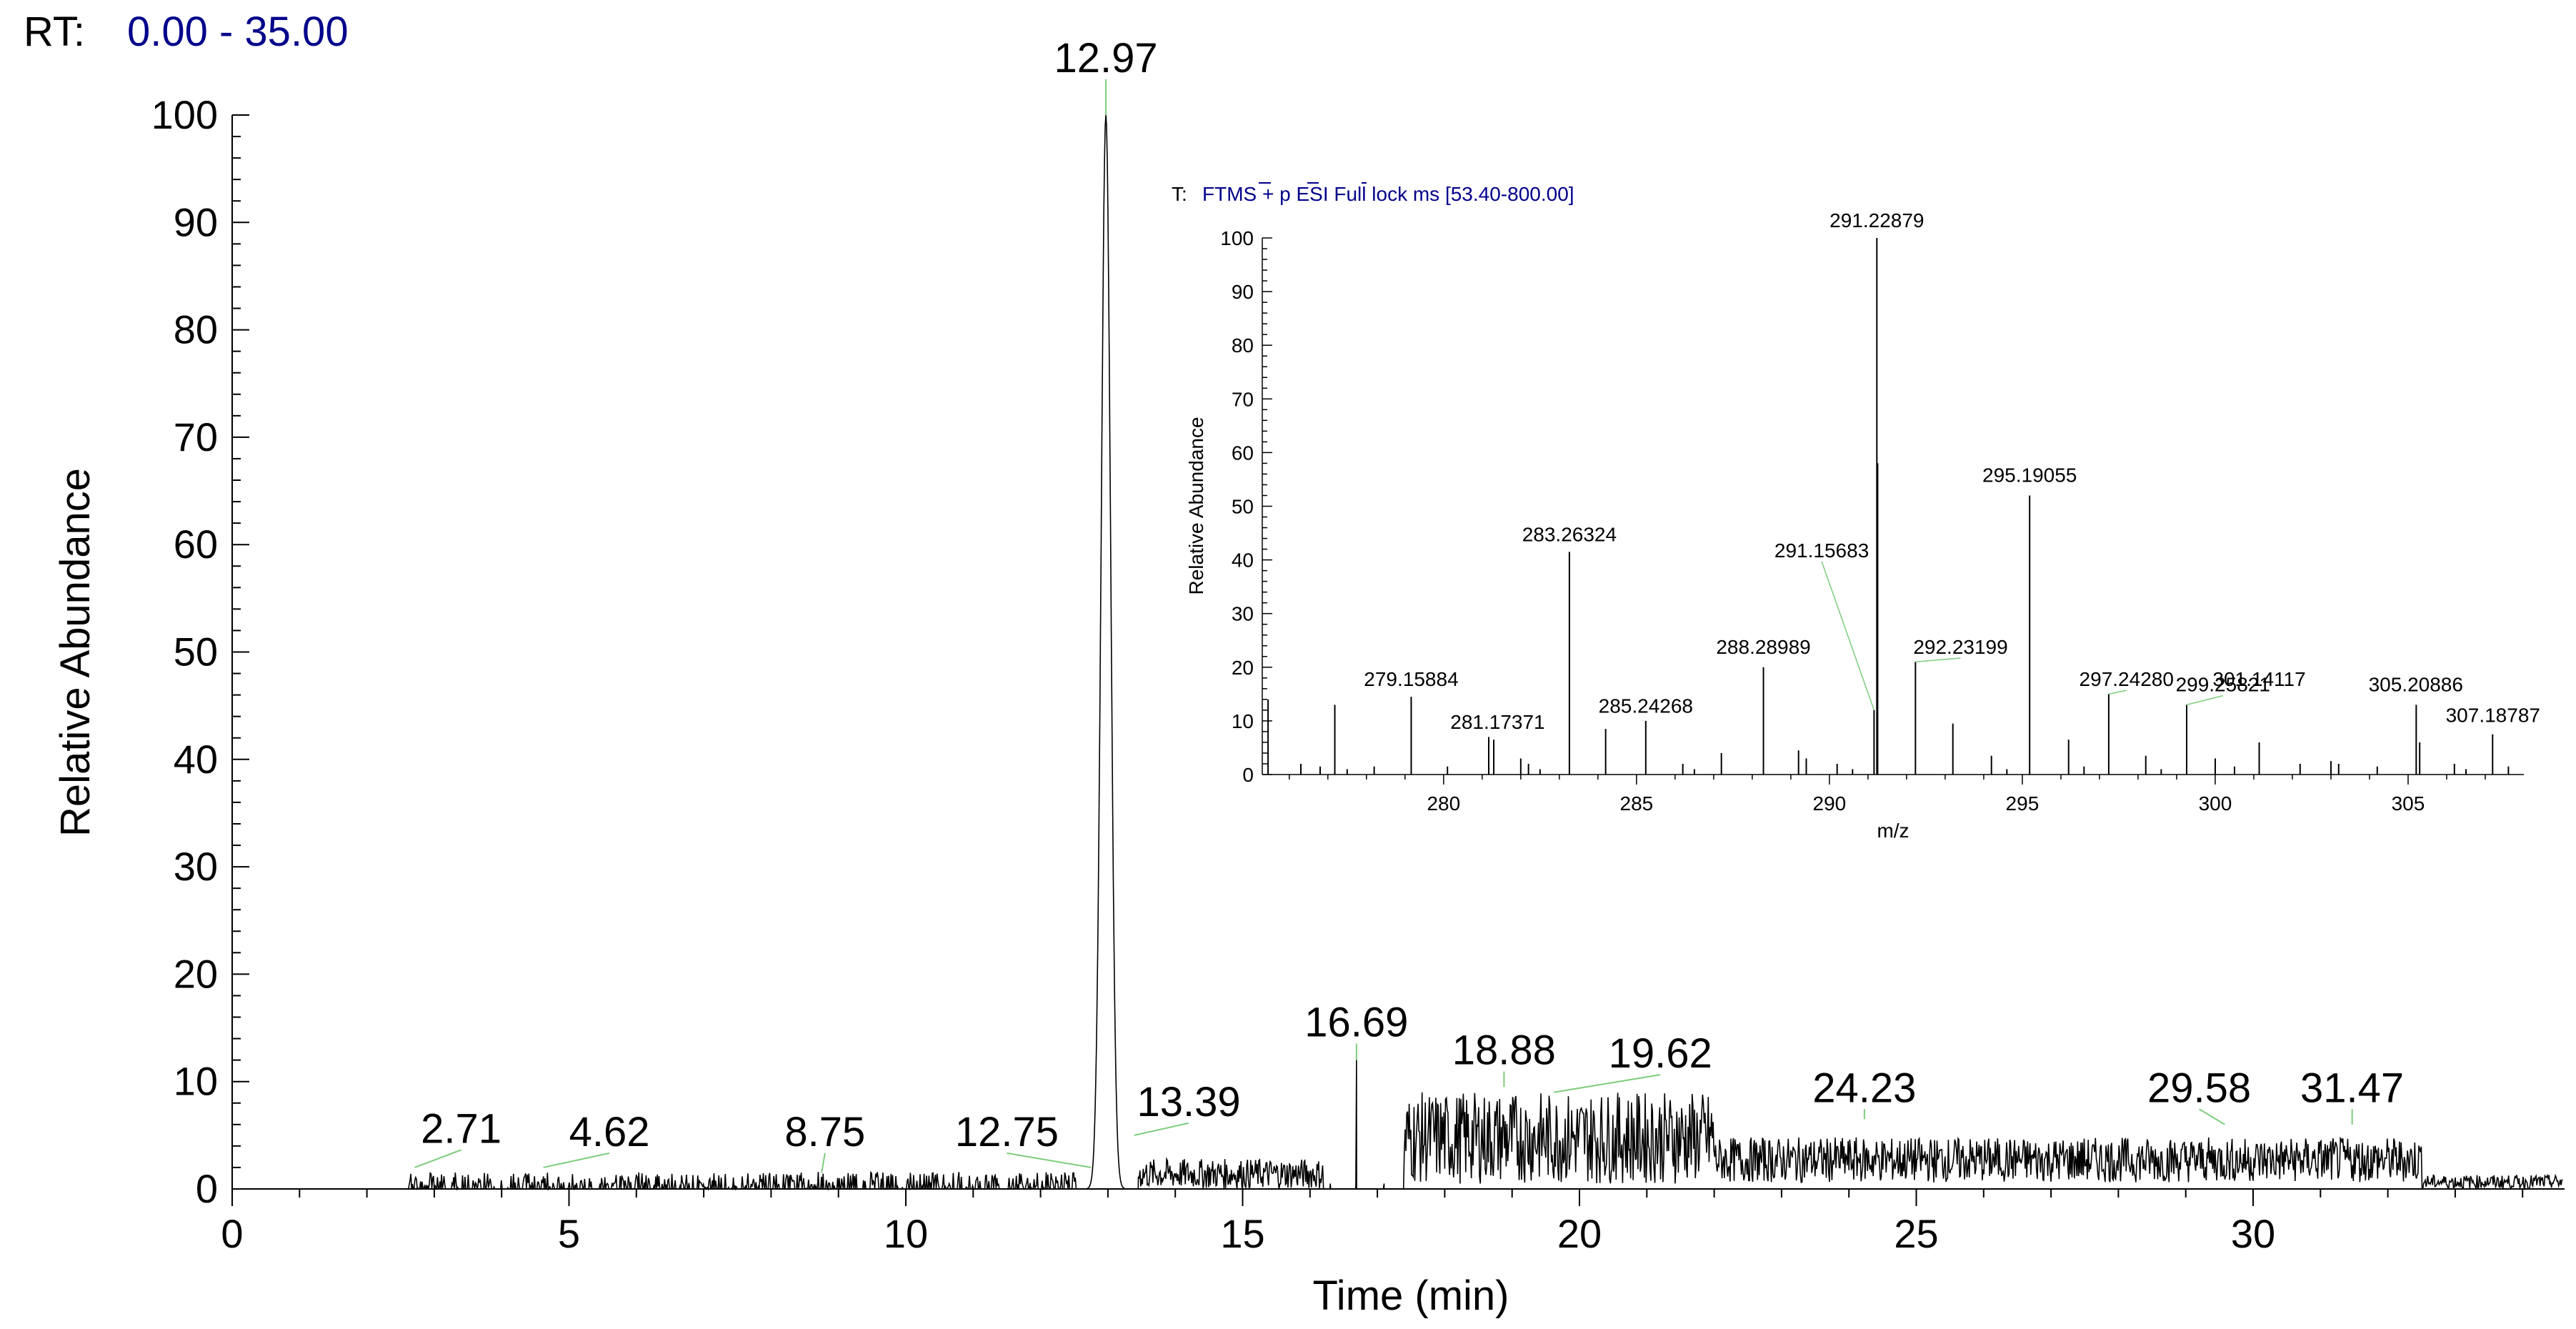 The image size is (2576, 1329). Describe the element at coordinates (1637, 803) in the screenshot. I see `spectrum-x-tick-label: 285` at that location.